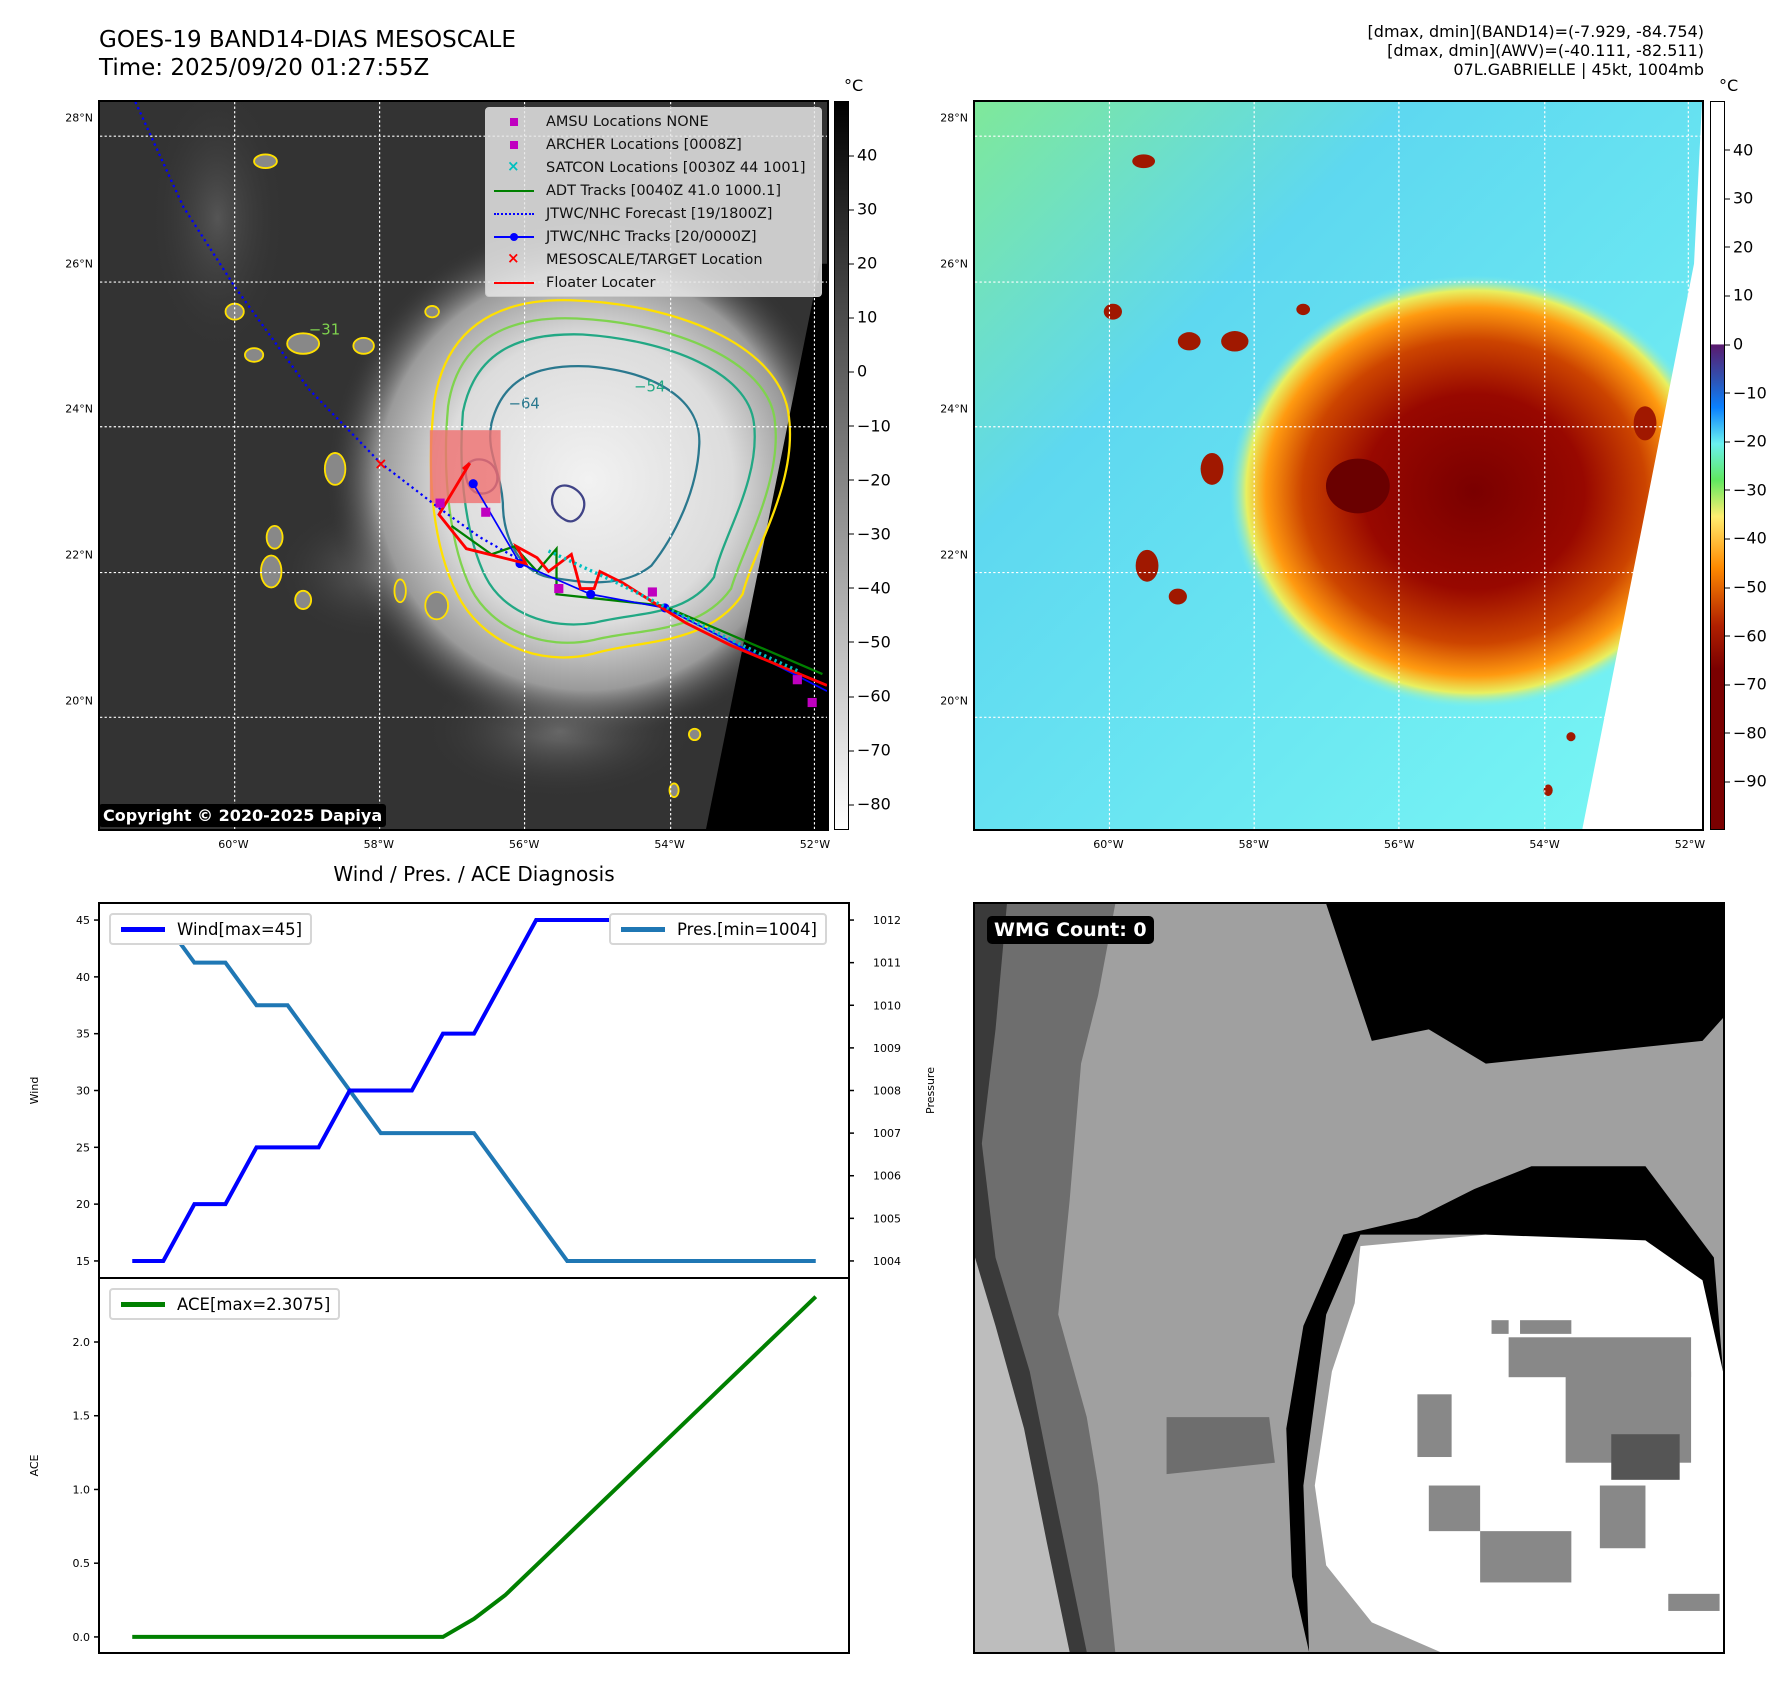  What do you see at coordinates (815, 844) in the screenshot?
I see `ir-lon-label: 52°W` at bounding box center [815, 844].